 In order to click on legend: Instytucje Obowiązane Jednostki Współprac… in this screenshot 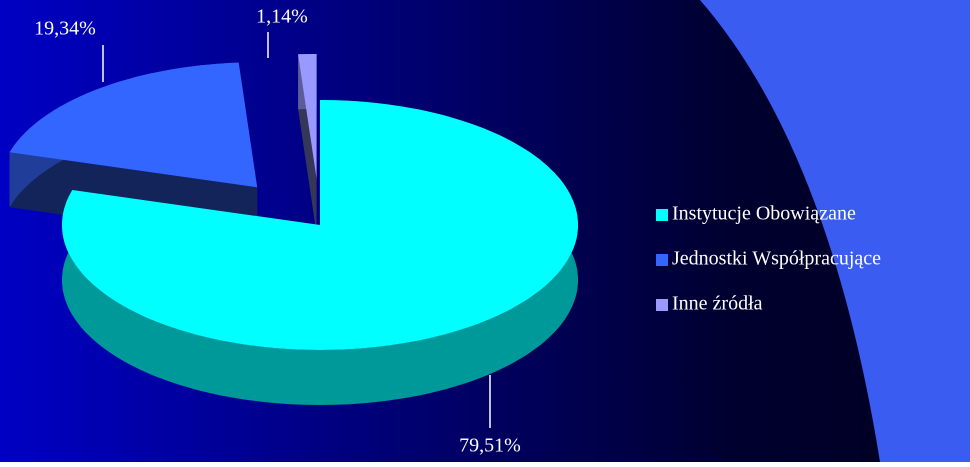, I will do `click(768, 259)`.